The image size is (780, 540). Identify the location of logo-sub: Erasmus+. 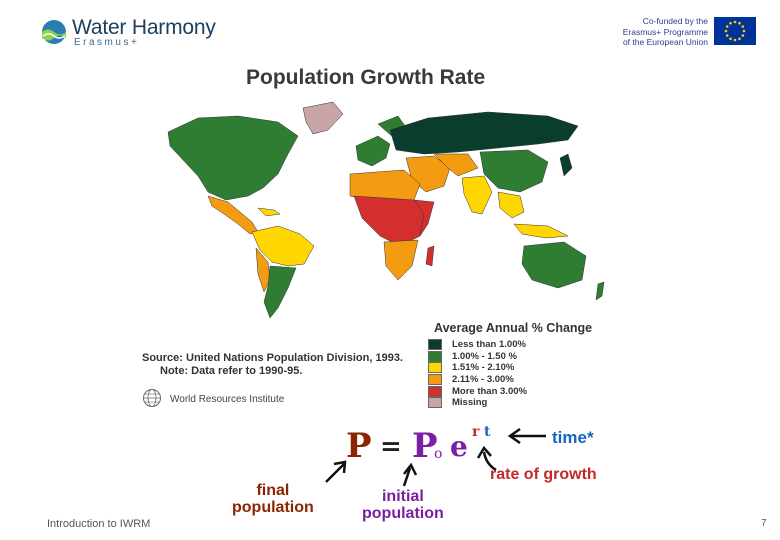
(107, 42).